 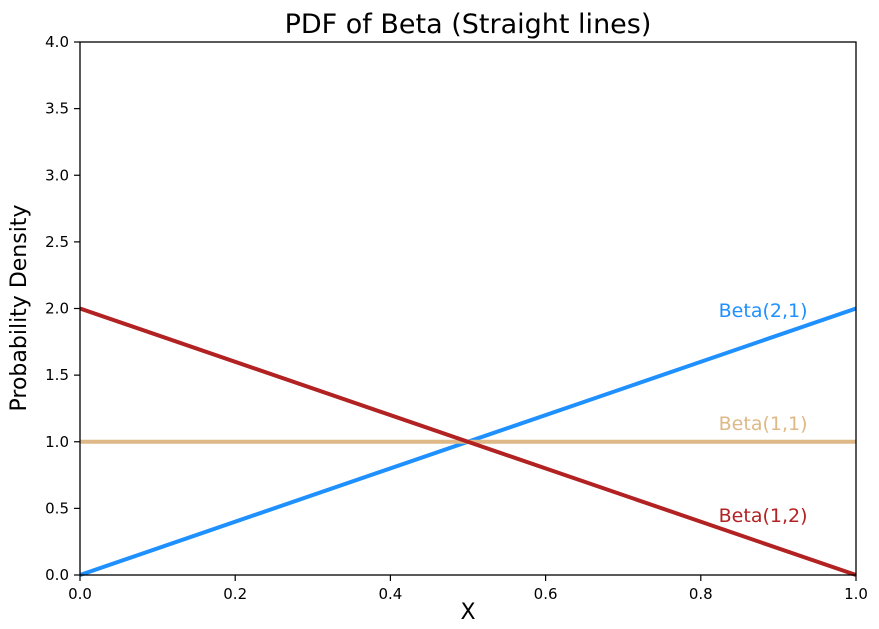 I want to click on x-tick-label: 0.2, so click(x=235, y=594).